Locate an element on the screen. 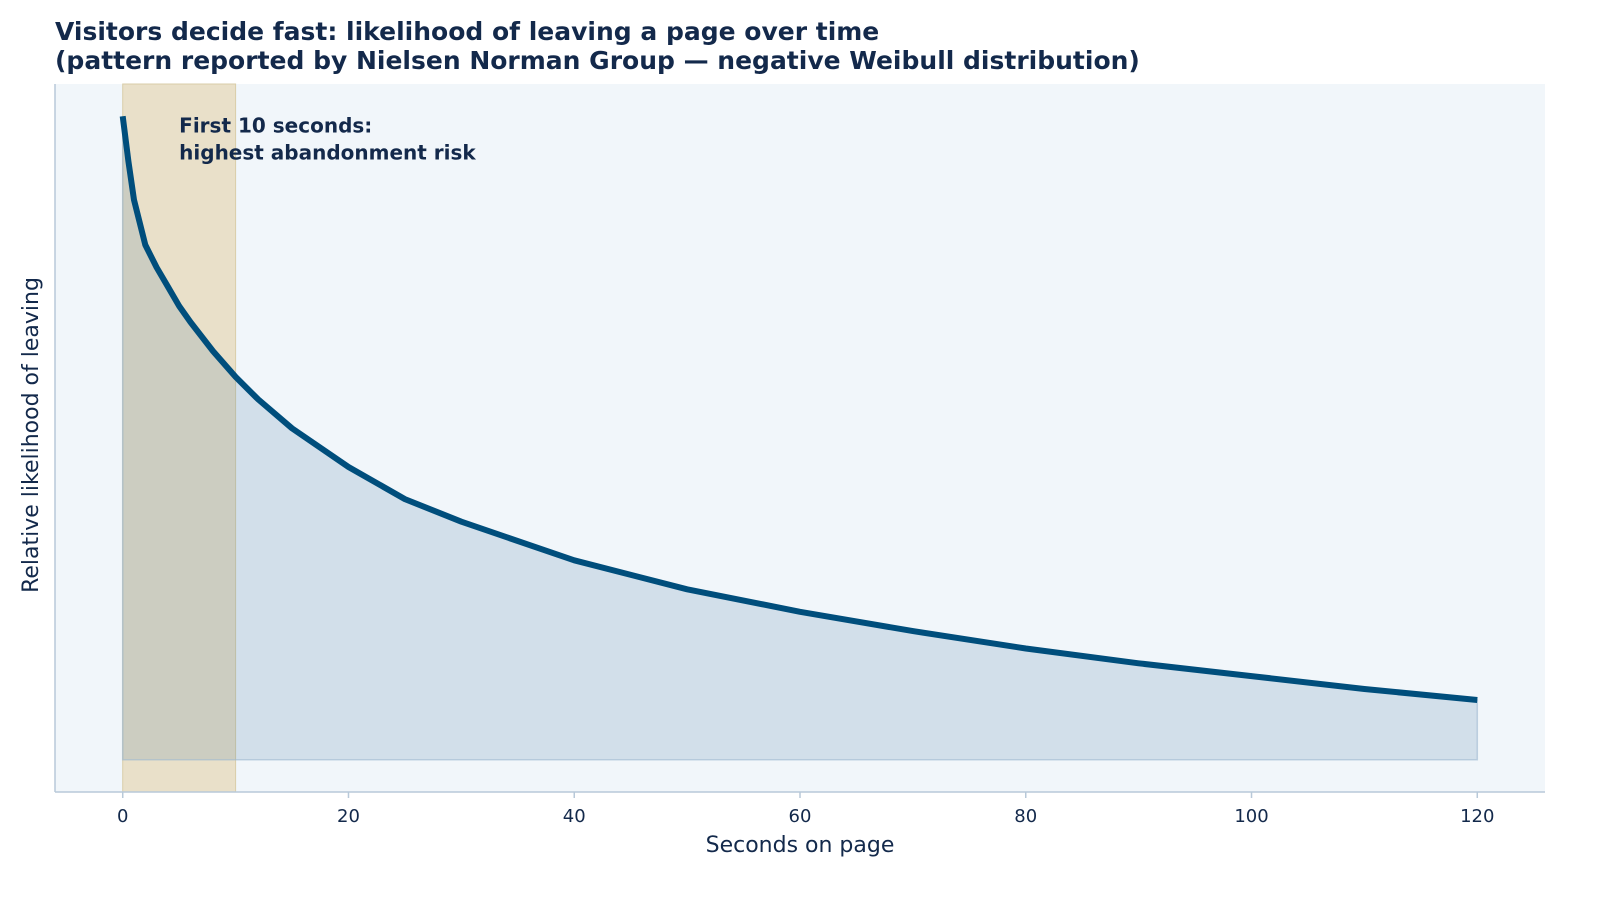 Image resolution: width=1605 pixels, height=900 pixels. y-axis-label: Relative likelihood of leaving is located at coordinates (31, 435).